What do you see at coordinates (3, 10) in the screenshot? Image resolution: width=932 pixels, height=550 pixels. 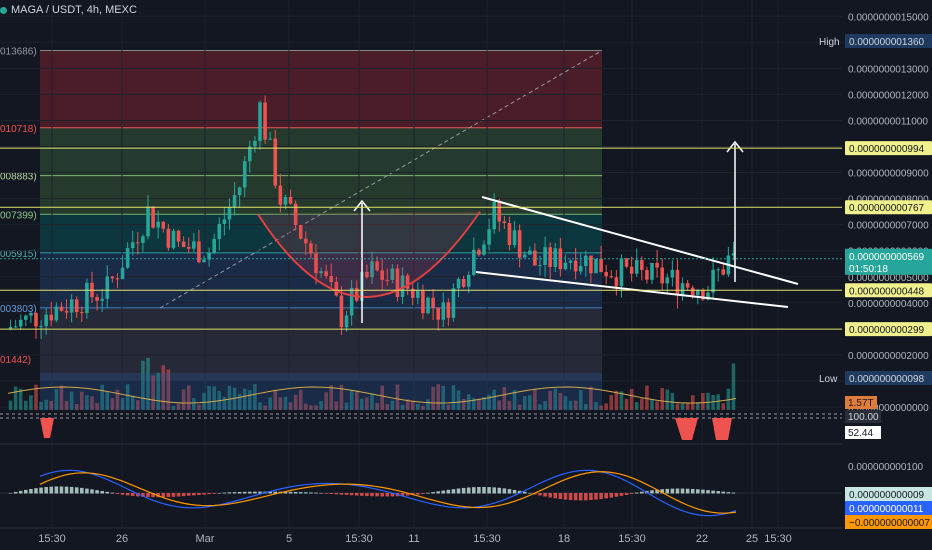 I see `status-dot-icon` at bounding box center [3, 10].